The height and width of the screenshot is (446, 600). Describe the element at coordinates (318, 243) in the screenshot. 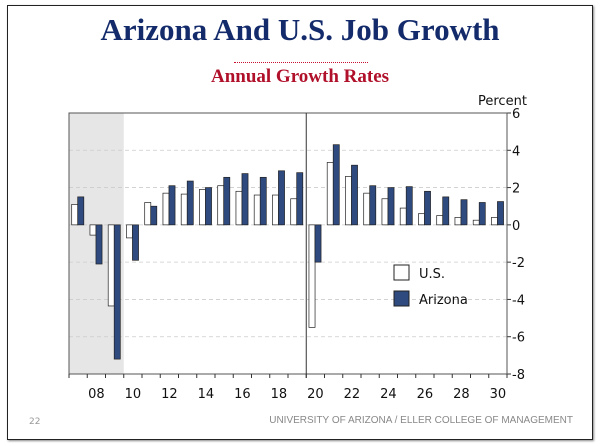

I see `arizona-bar-2020` at that location.